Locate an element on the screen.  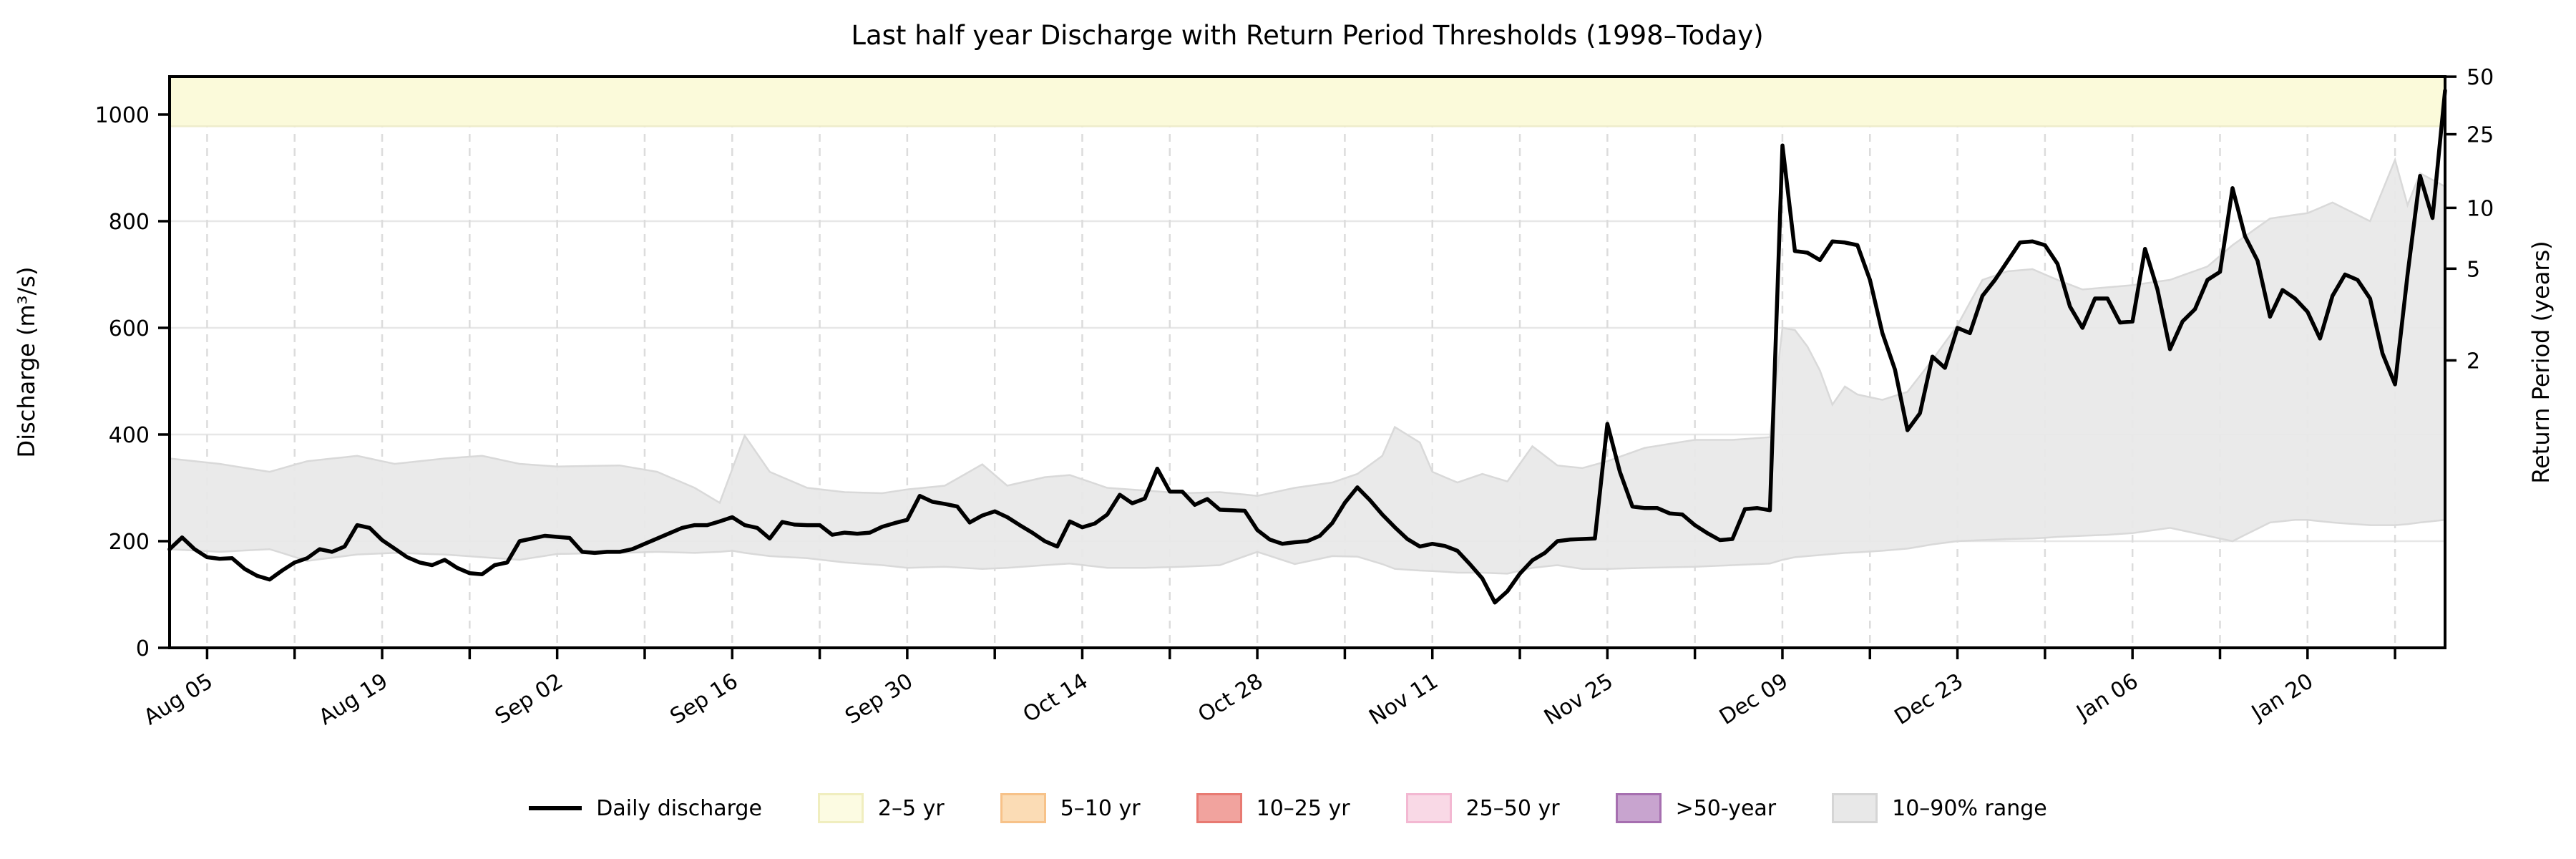
y-tick-label: 600 is located at coordinates (129, 328).